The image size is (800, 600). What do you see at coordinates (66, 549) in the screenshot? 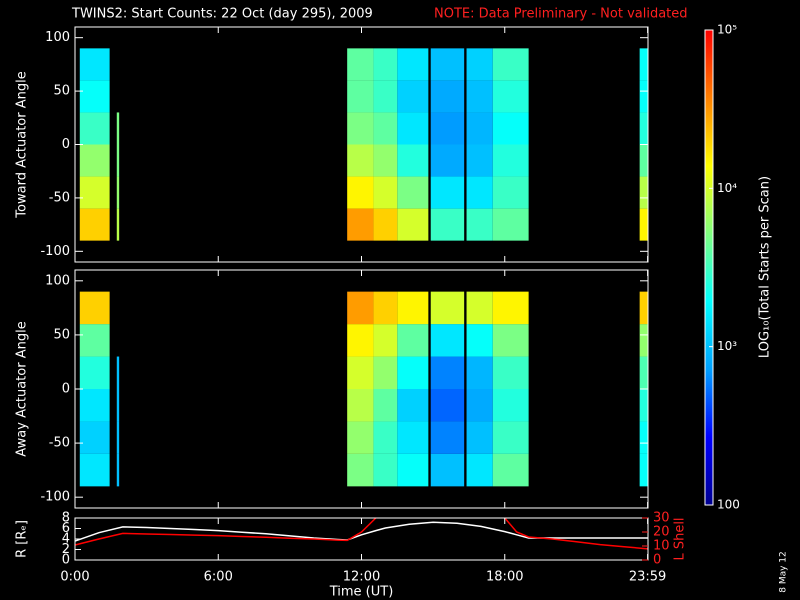
I see `y-tick-label: 2` at bounding box center [66, 549].